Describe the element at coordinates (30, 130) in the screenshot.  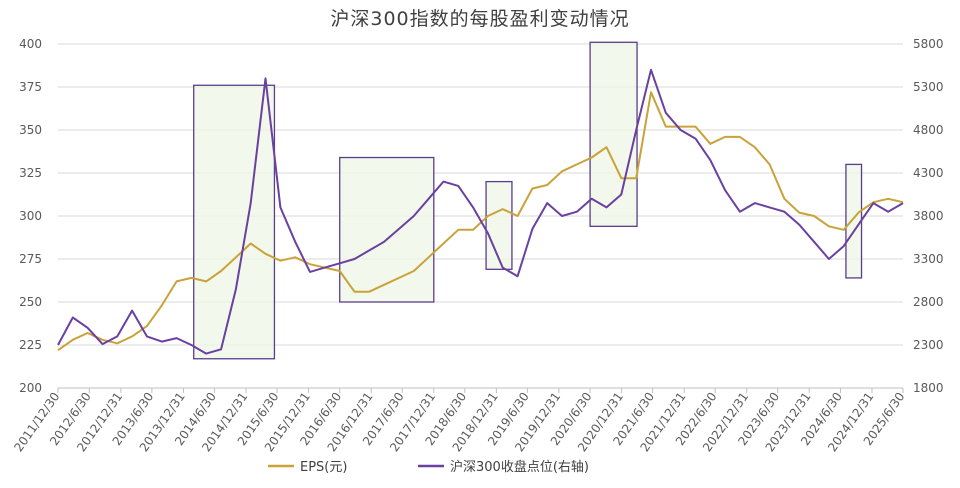
I see `y-left-tick-label: 350` at that location.